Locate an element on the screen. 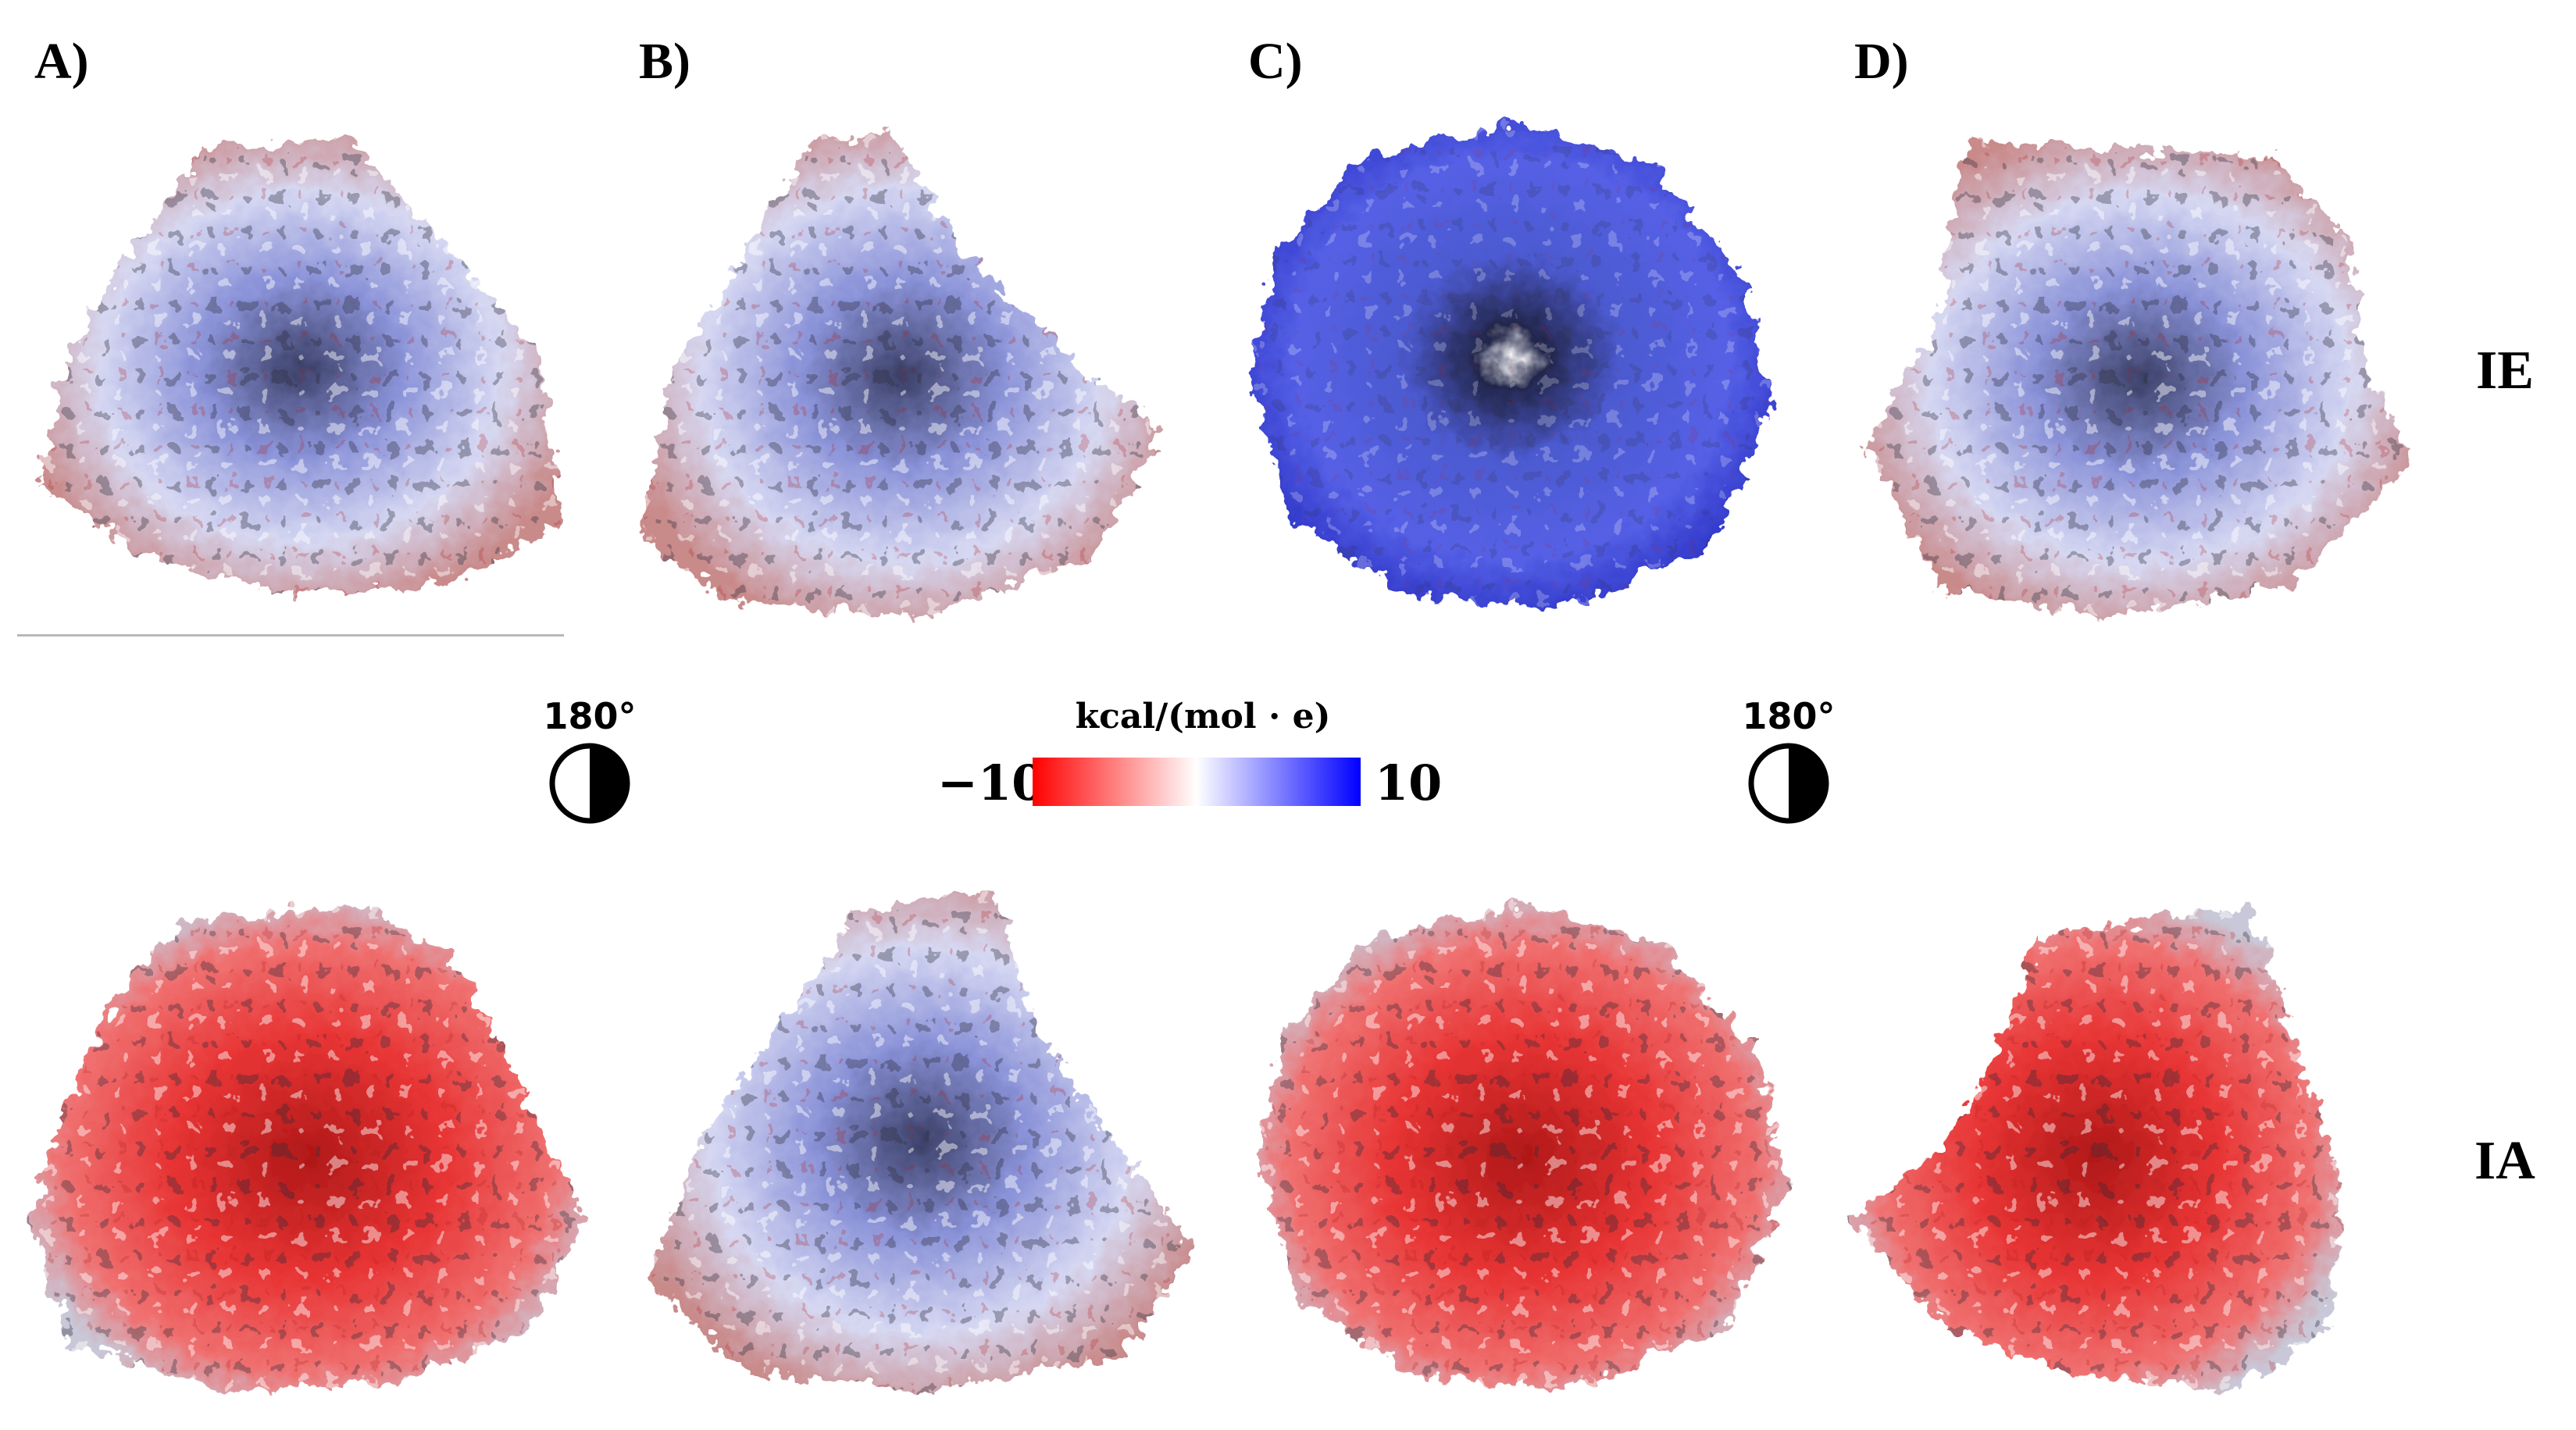  row-label-ie: IE is located at coordinates (2505, 371).